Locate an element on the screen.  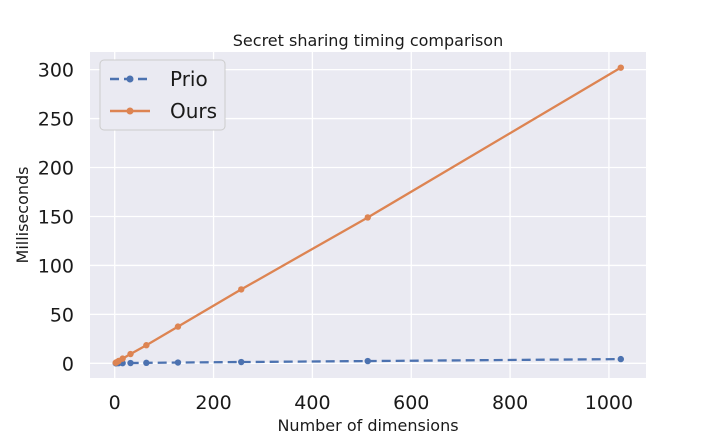
legend: Prio Ours is located at coordinates (162, 95).